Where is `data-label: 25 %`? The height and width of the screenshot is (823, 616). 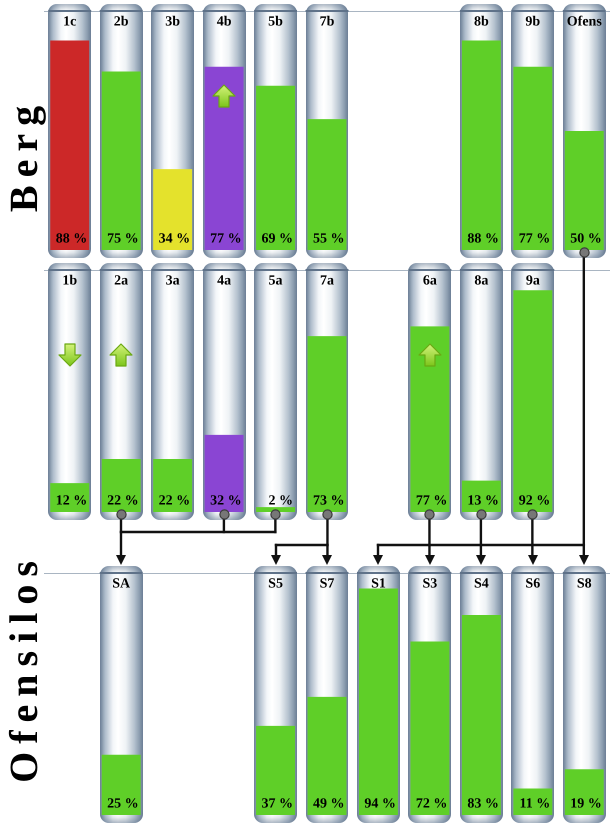
data-label: 25 % is located at coordinates (123, 804).